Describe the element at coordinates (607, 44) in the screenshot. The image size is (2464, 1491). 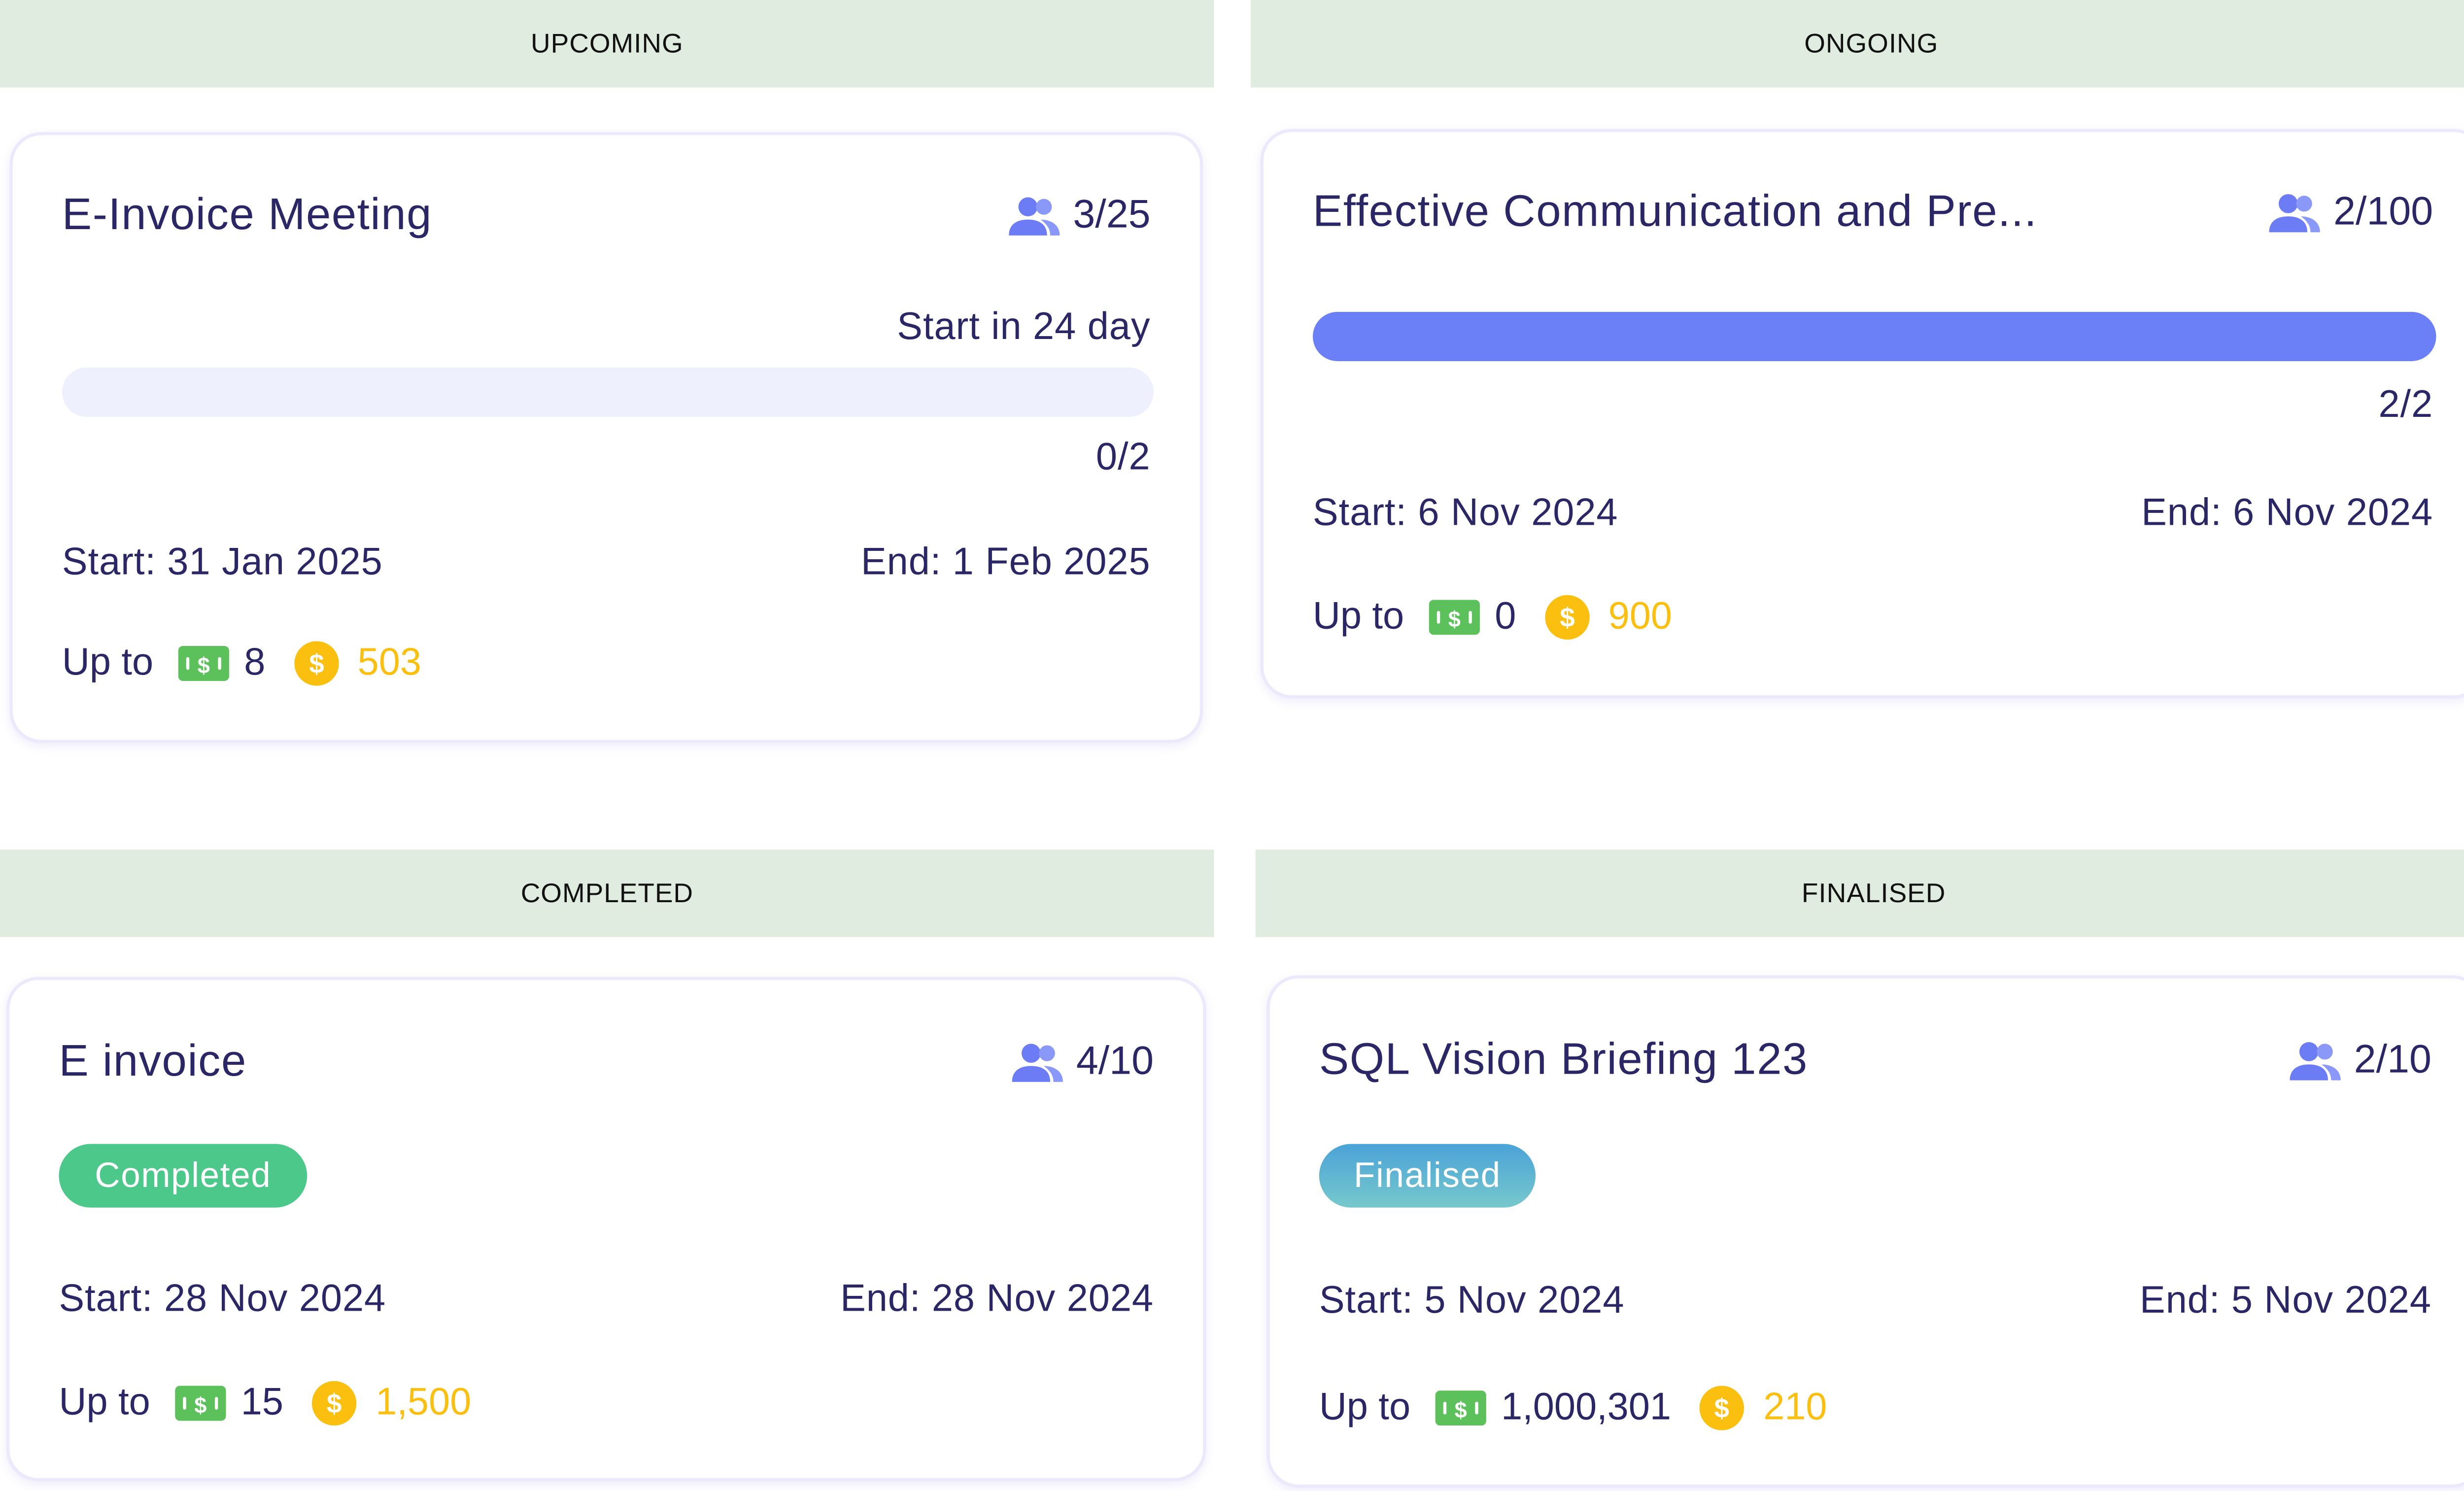
I see `section-header-upcoming: UPCOMING` at that location.